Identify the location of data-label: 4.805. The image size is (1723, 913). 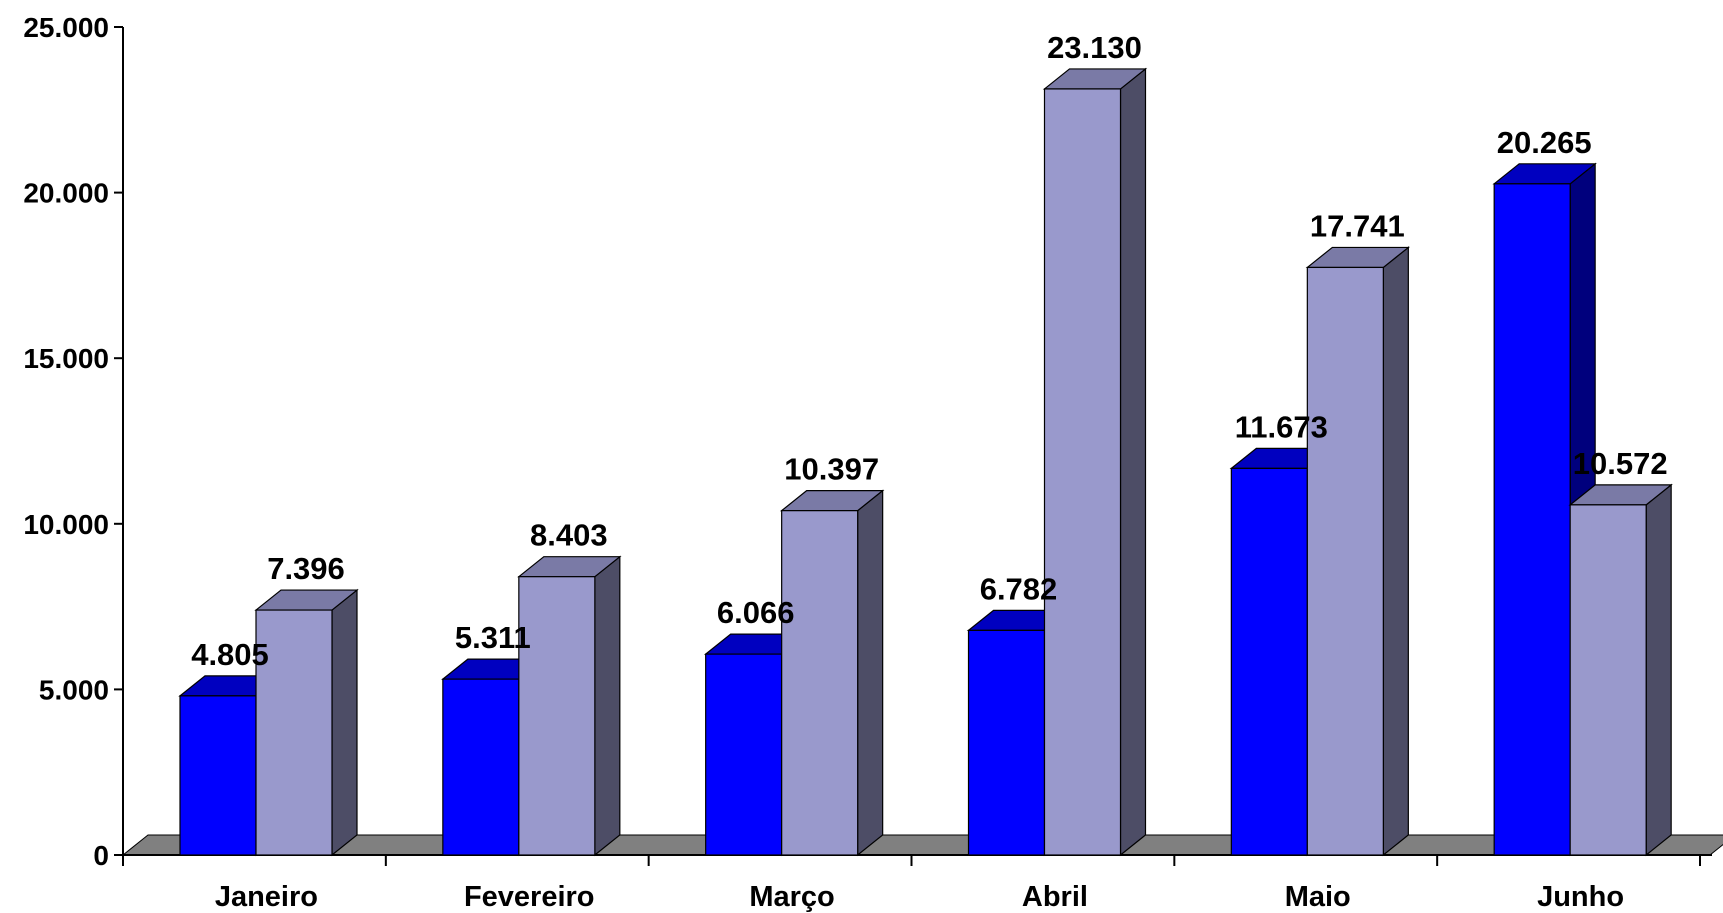
(230, 654).